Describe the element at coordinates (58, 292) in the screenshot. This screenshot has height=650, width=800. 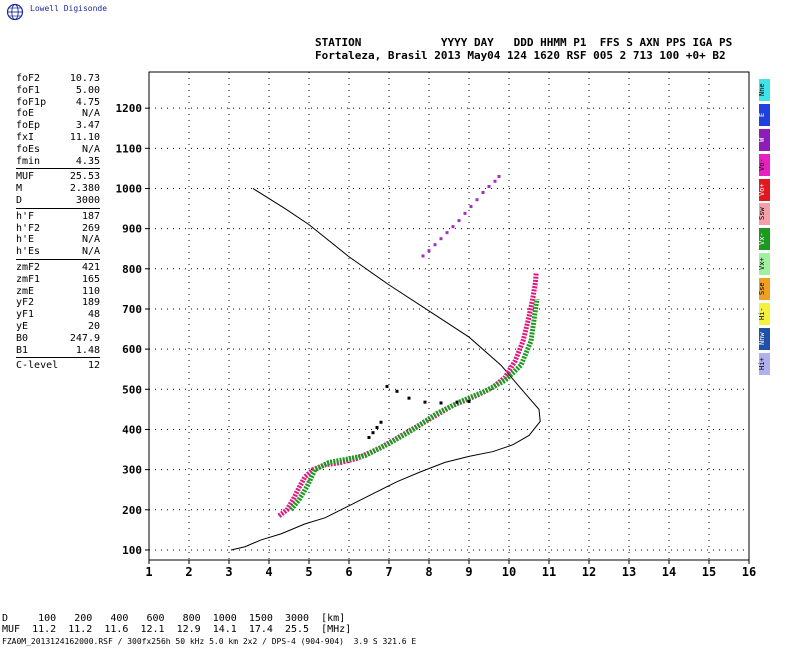
I see `parameter-row: zmE 110` at that location.